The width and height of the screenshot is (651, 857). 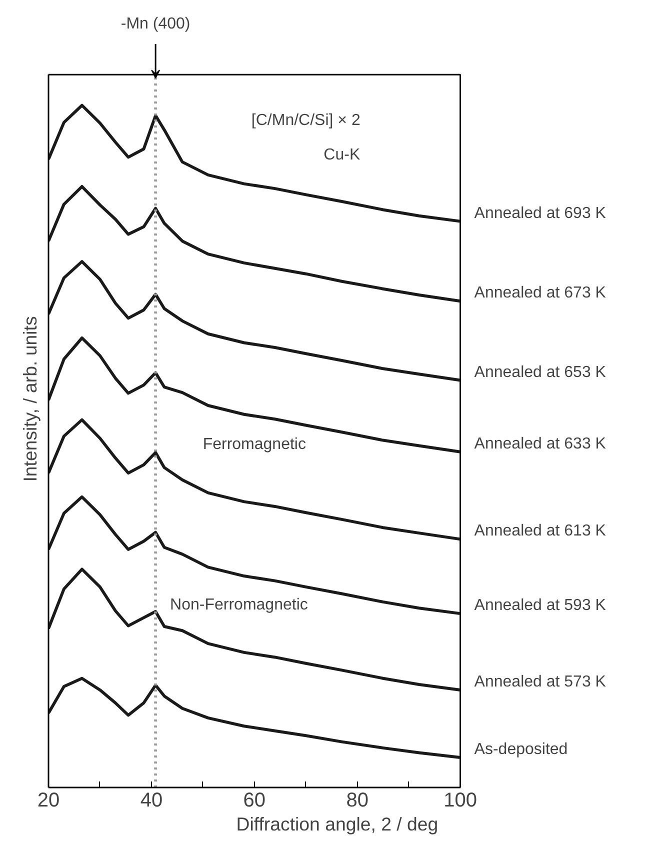 I want to click on series-label: Annealed at 613 K, so click(x=540, y=531).